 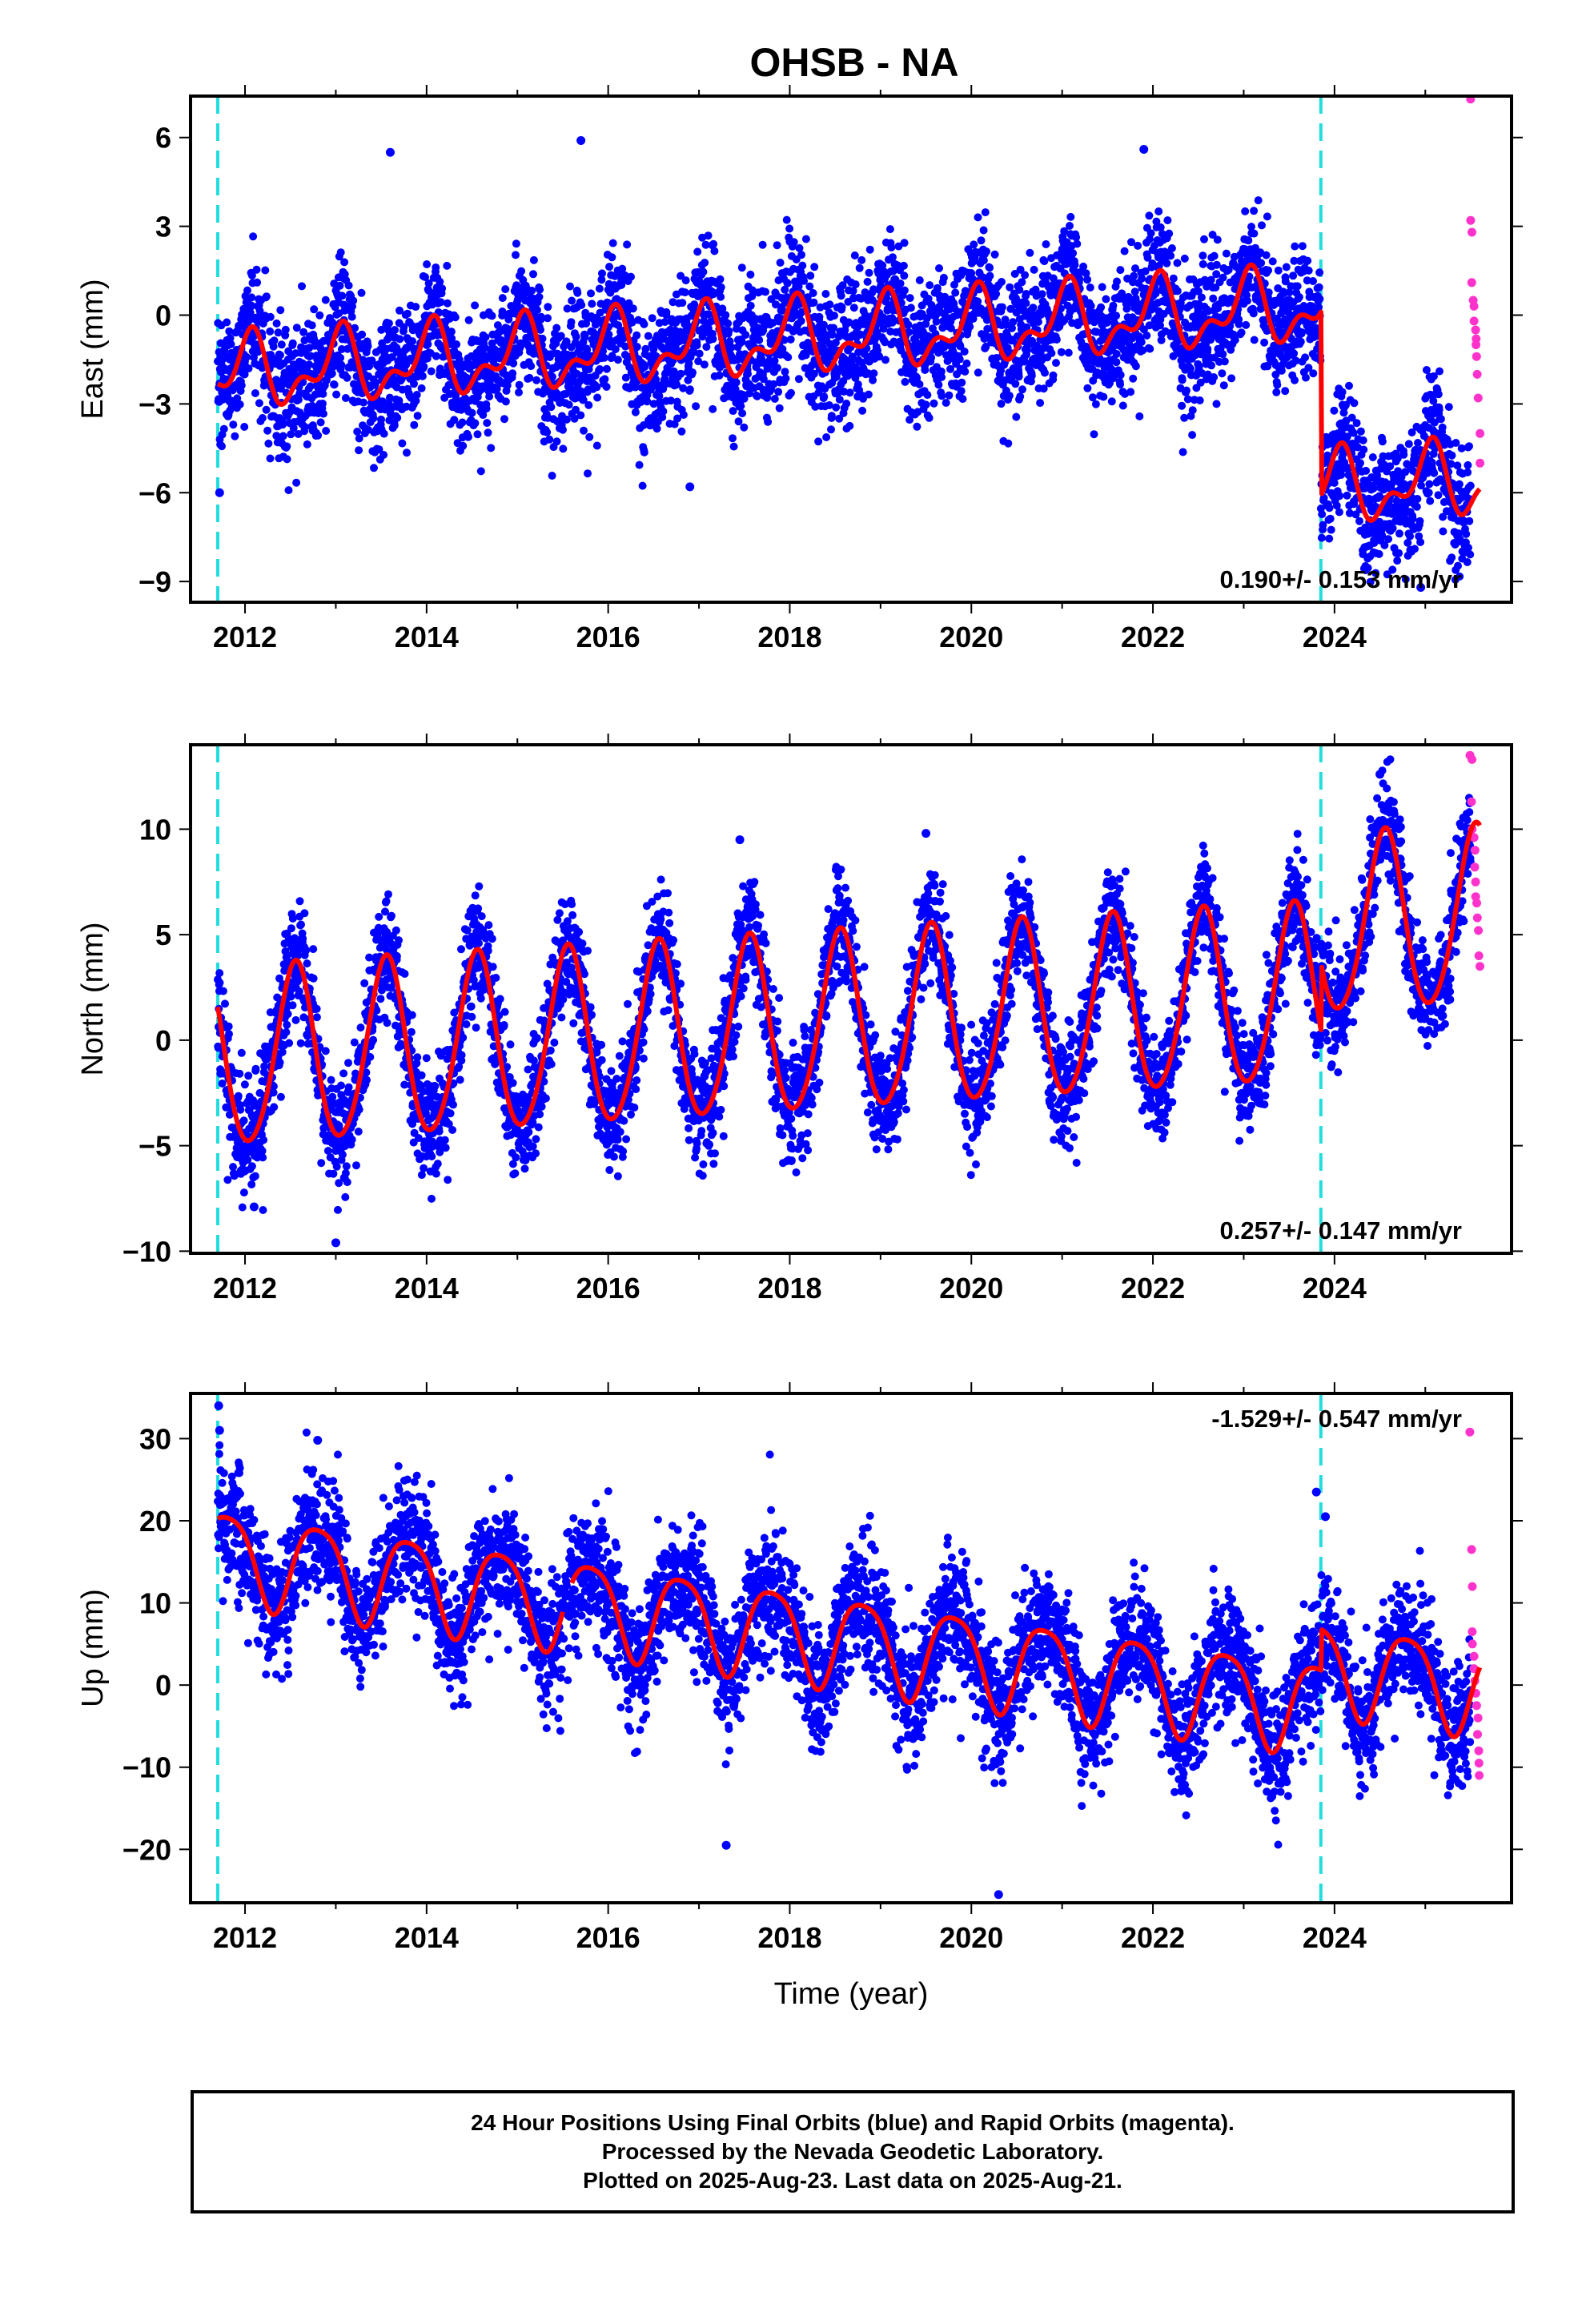 I want to click on velocity-label: 0.190+/- 0.153 mm/yr, so click(x=1341, y=579).